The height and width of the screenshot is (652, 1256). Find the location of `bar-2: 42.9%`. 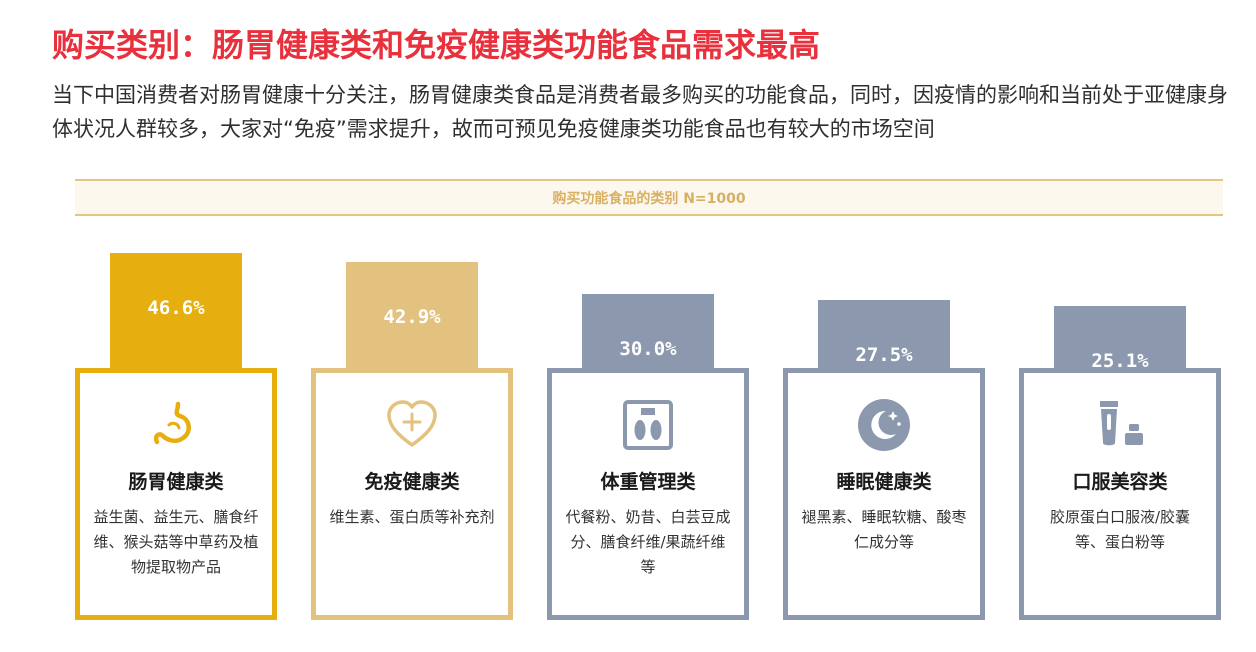

bar-2: 42.9% is located at coordinates (412, 316).